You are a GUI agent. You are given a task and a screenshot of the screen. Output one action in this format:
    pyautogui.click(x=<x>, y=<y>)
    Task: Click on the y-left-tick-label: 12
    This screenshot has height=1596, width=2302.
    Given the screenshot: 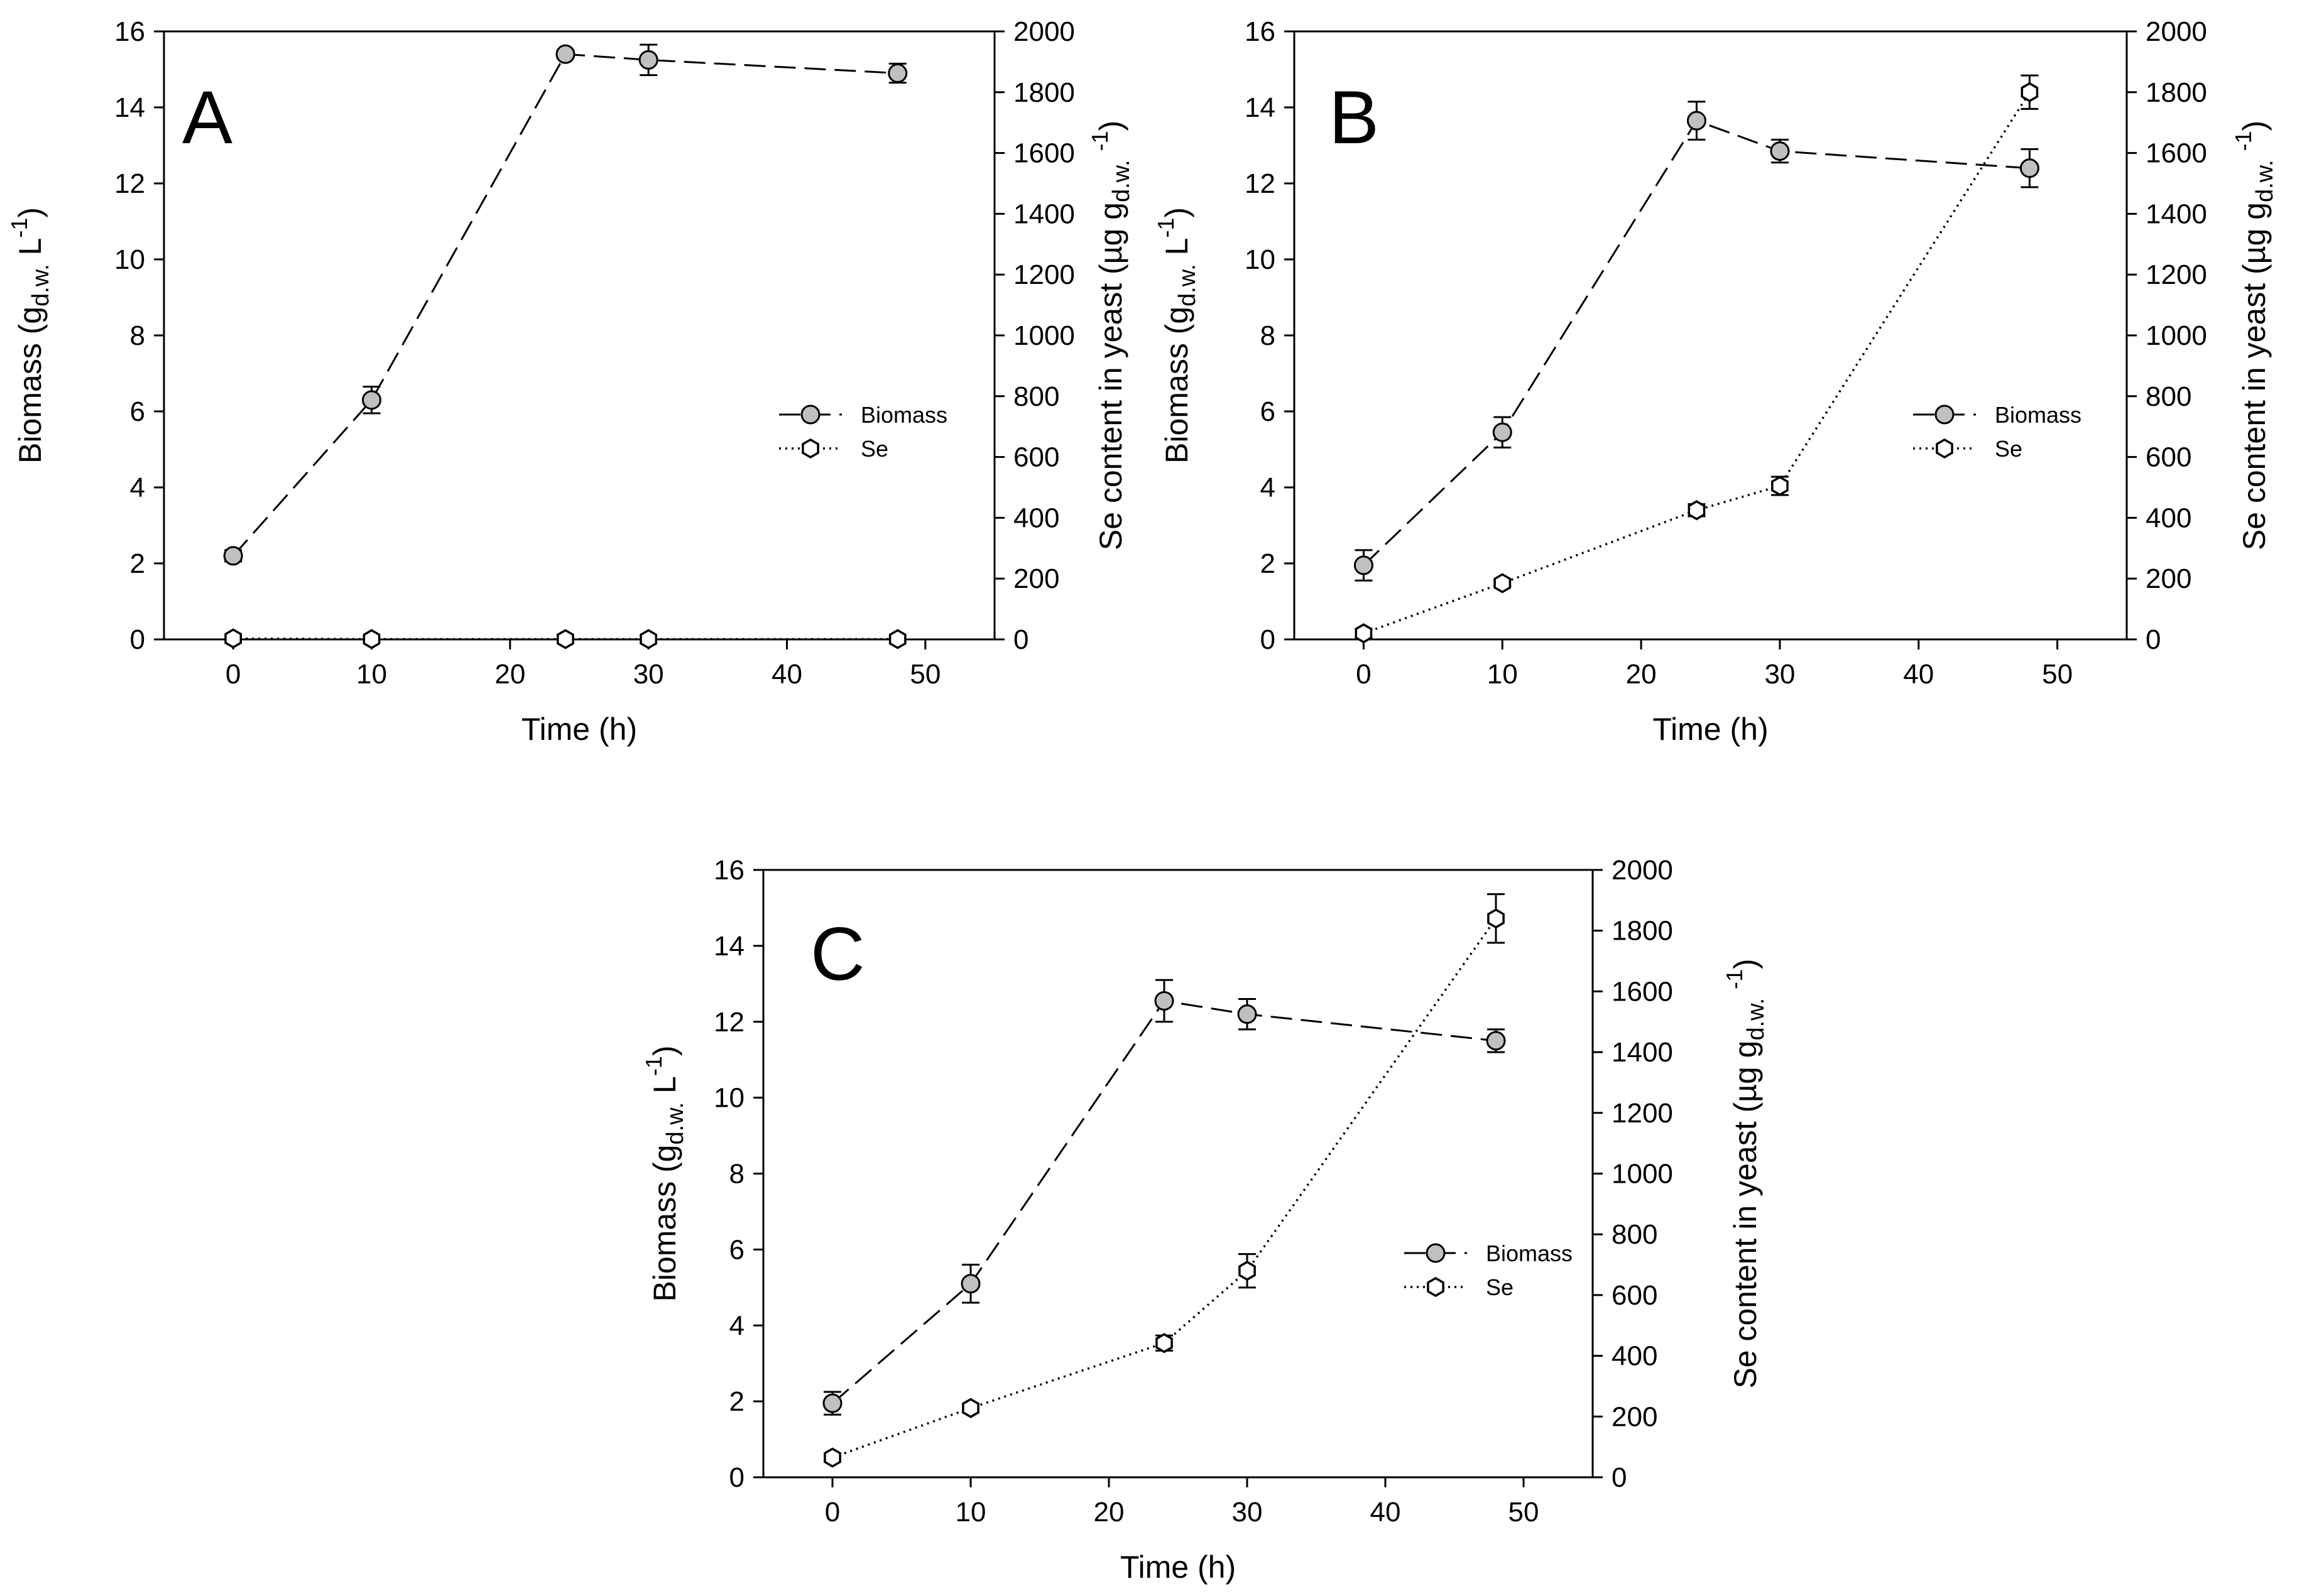 What is the action you would take?
    pyautogui.click(x=129, y=184)
    